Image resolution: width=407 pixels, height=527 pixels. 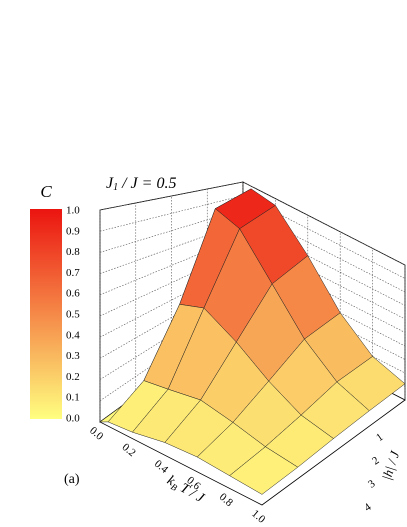 I want to click on x-tick-label: 0.0, so click(x=96, y=434).